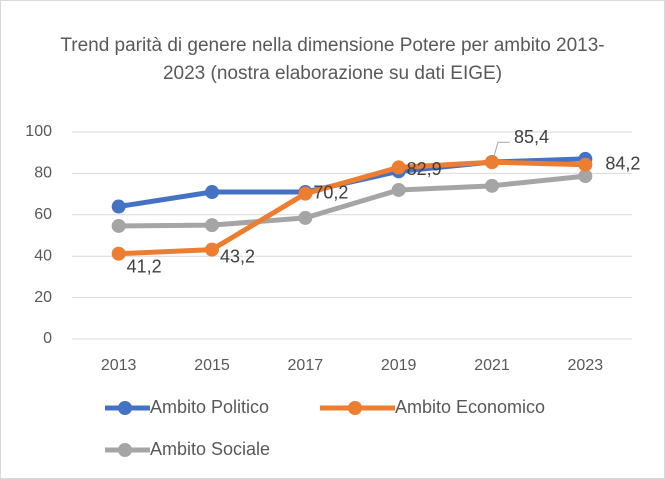  What do you see at coordinates (47, 338) in the screenshot?
I see `y-tick-label: 0` at bounding box center [47, 338].